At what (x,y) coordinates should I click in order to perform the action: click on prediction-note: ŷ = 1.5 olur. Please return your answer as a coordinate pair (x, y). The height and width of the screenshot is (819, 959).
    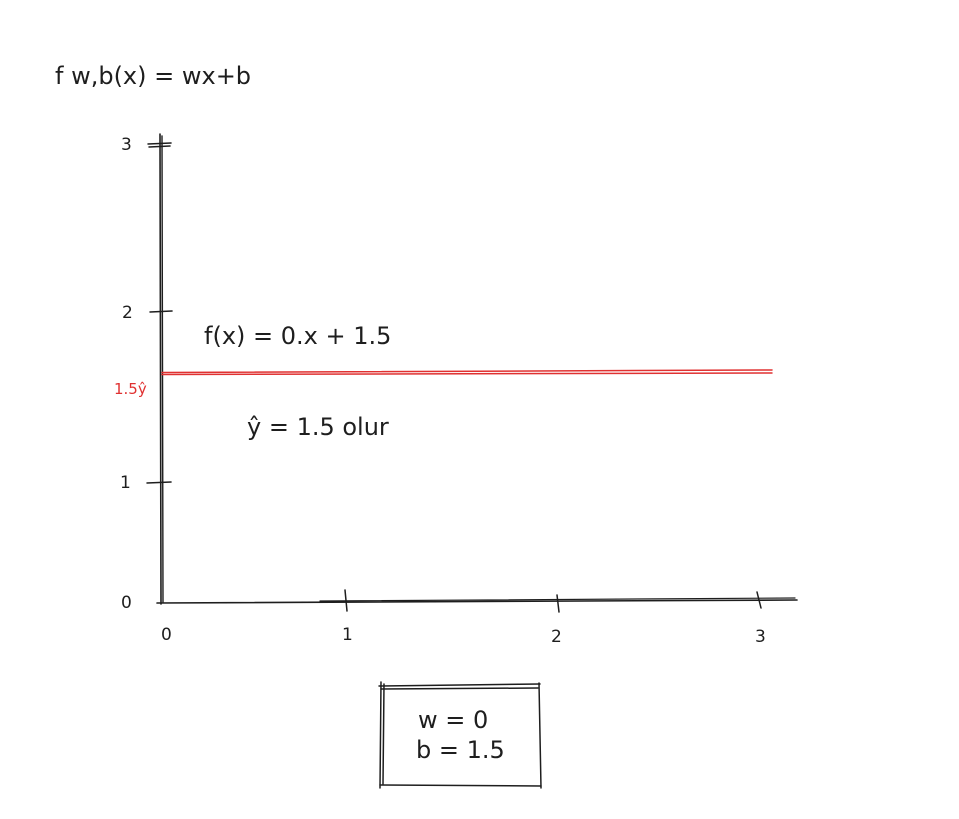
    Looking at the image, I should click on (318, 427).